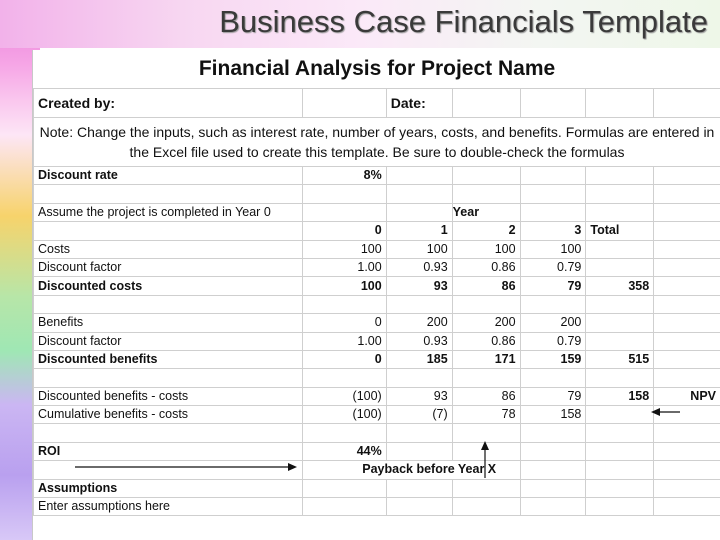 Image resolution: width=720 pixels, height=540 pixels. I want to click on total-header: Total, so click(620, 231).